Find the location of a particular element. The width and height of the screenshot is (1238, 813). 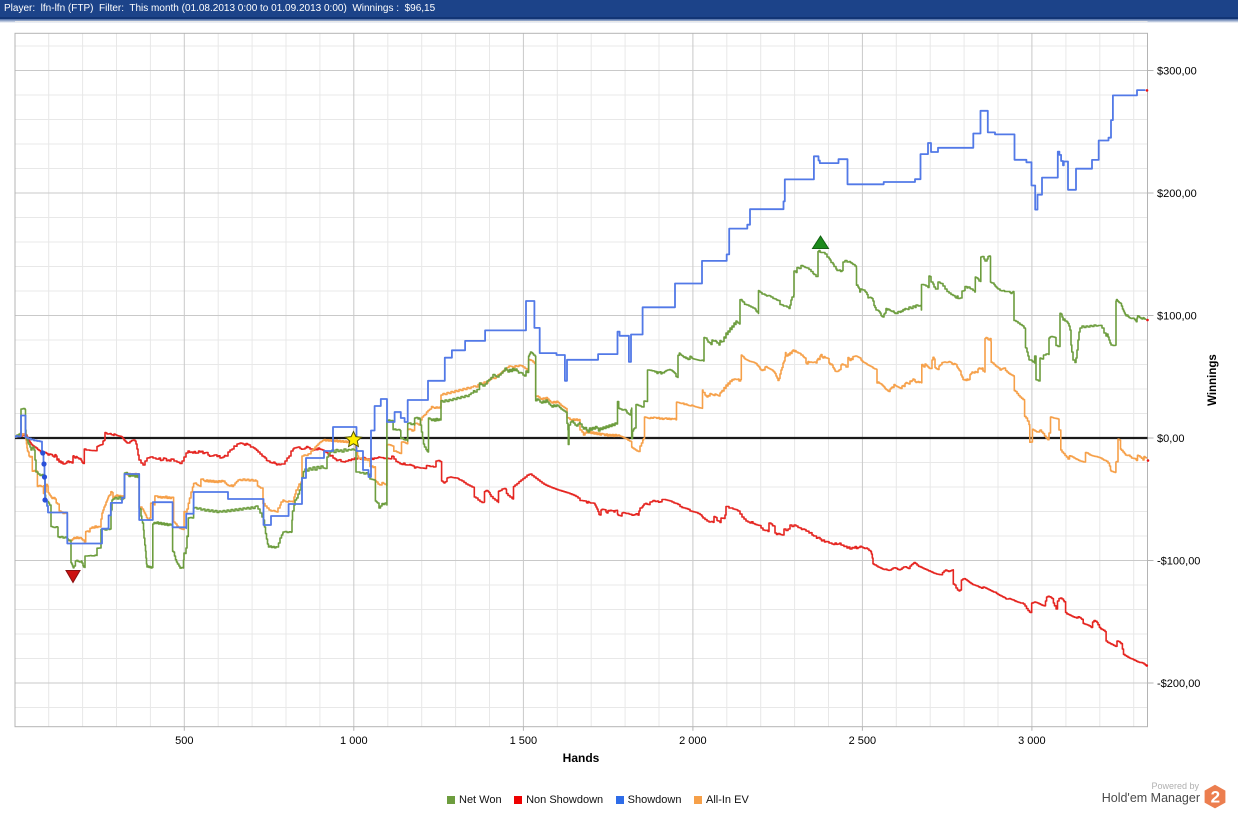

svg-text: $200,00 is located at coordinates (1177, 194).